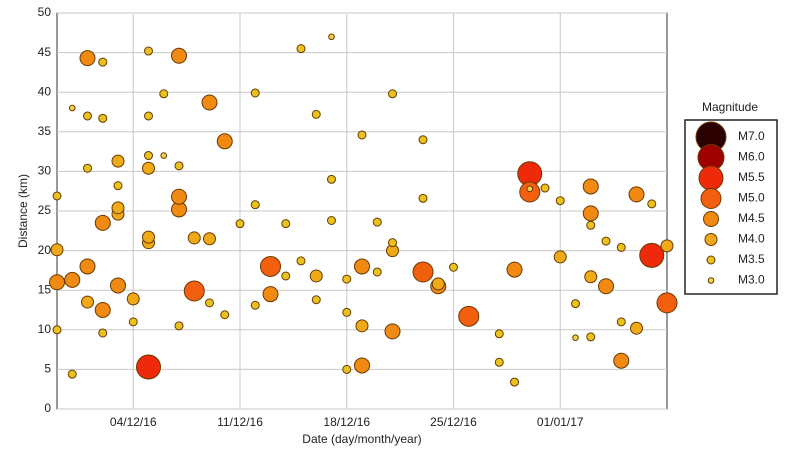  Describe the element at coordinates (730, 107) in the screenshot. I see `legend-title: Magnitude` at that location.